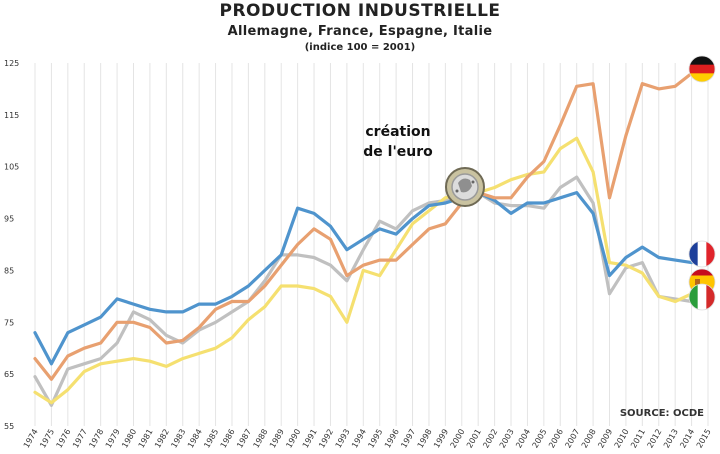 Image resolution: width=720 pixels, height=454 pixels. Describe the element at coordinates (702, 69) in the screenshot. I see `germany-flag-icon` at that location.